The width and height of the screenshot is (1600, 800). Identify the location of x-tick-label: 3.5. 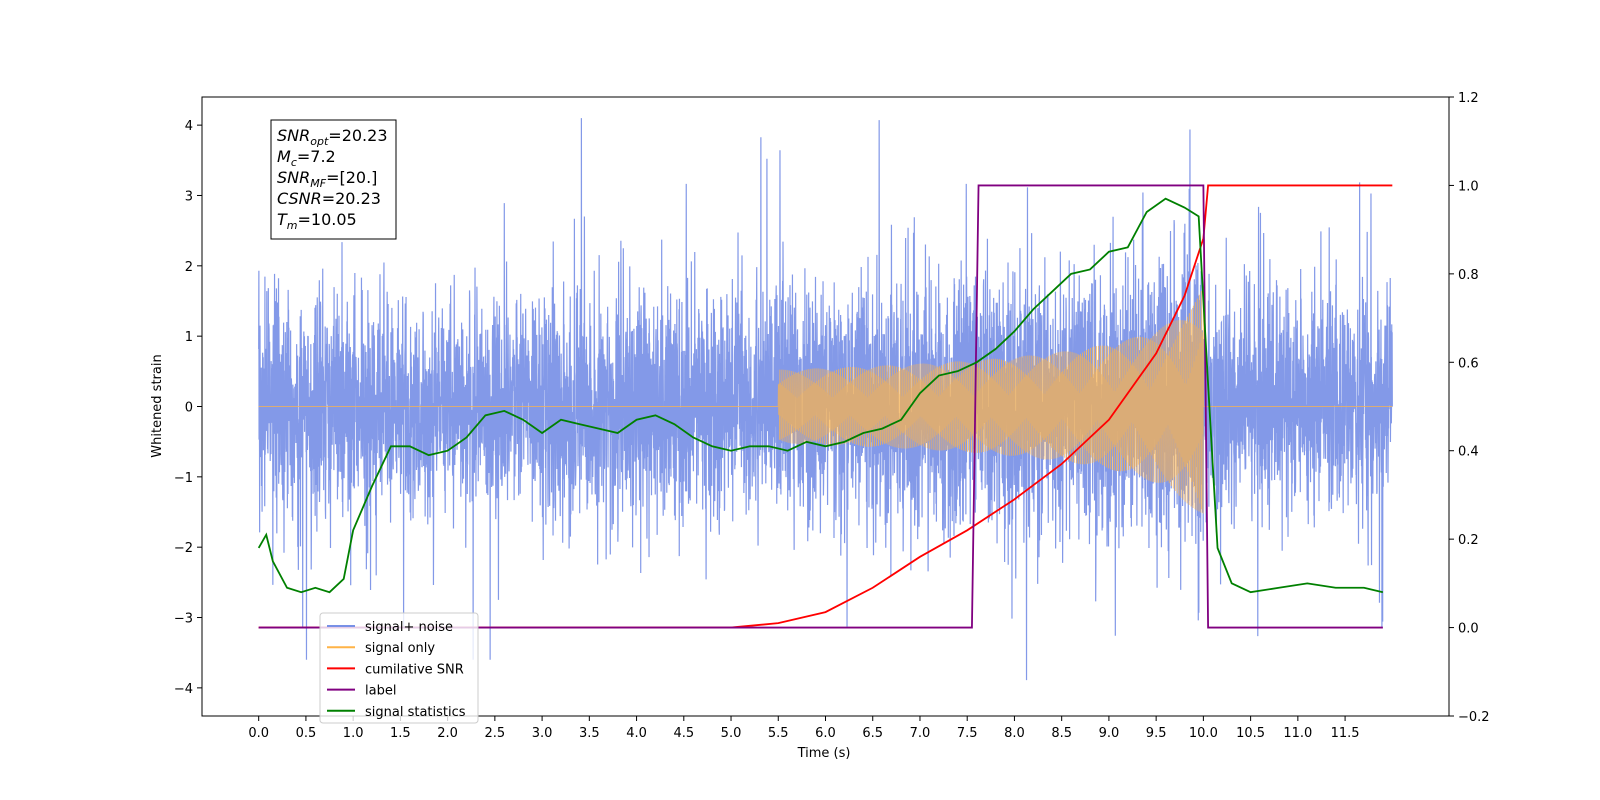
(589, 733).